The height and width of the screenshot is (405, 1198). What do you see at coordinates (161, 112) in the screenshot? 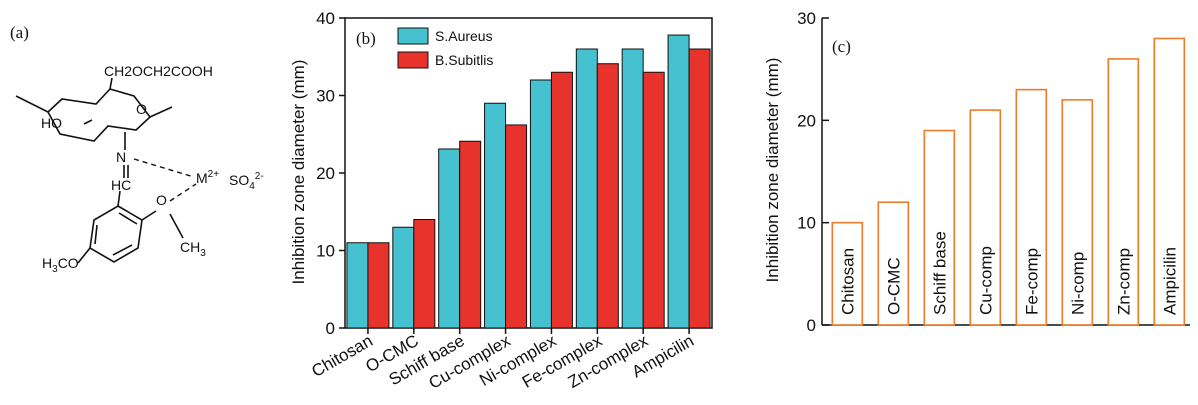
I see `glycosidic-bond-right` at bounding box center [161, 112].